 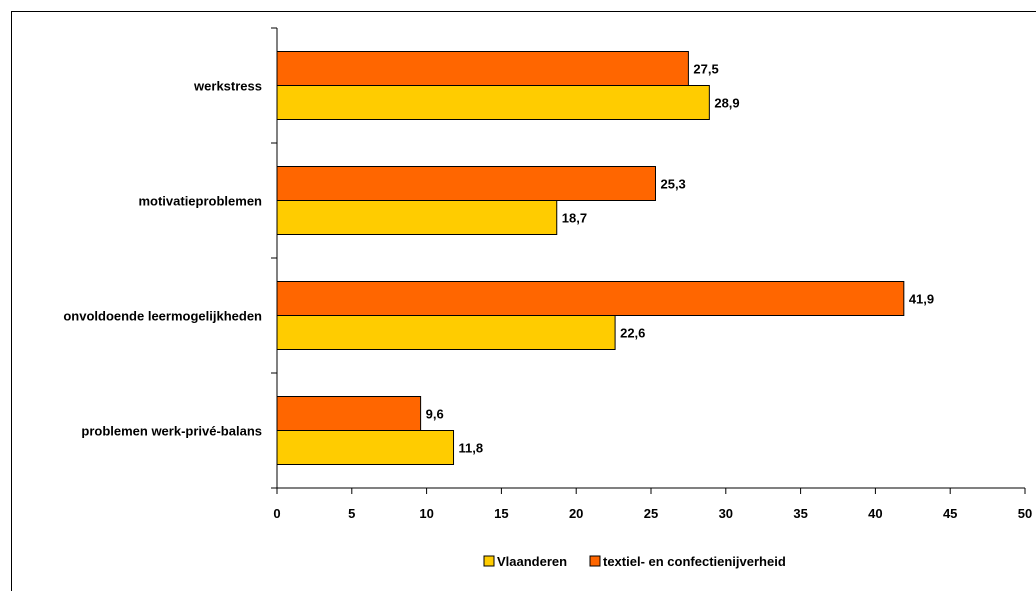 I want to click on data-label-textiel-0: 27,5, so click(x=705, y=69).